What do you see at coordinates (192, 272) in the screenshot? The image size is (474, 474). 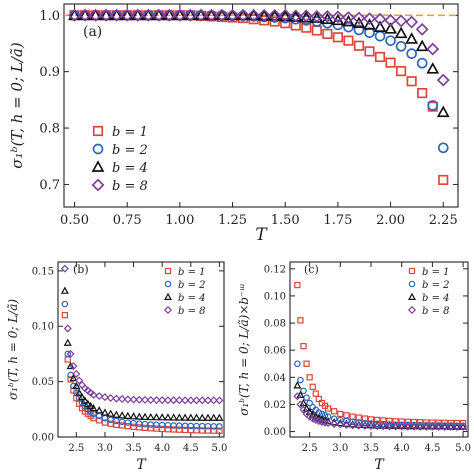 I see `legend-label: b = 1` at bounding box center [192, 272].